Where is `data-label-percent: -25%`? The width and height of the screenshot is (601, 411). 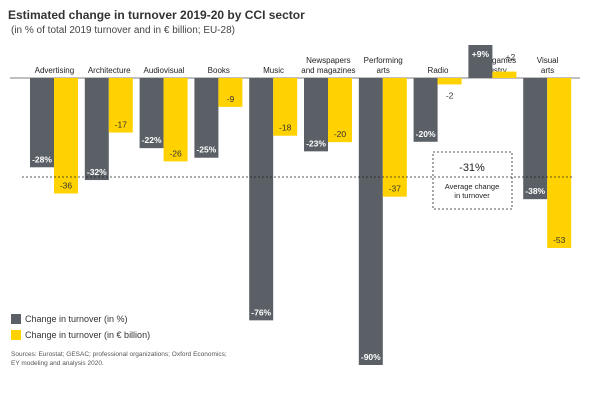
data-label-percent: -25% is located at coordinates (206, 150).